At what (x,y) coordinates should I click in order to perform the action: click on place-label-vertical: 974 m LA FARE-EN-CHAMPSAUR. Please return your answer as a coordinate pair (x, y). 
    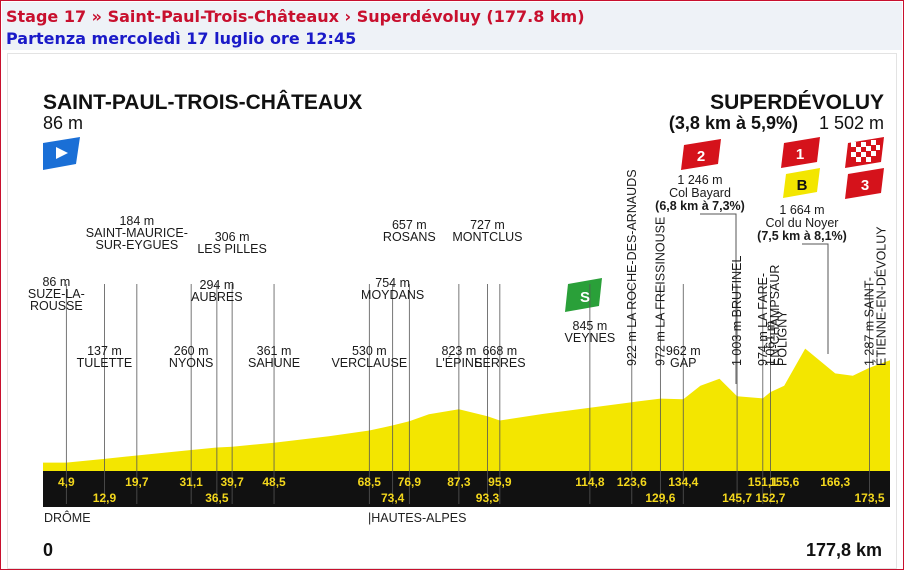
    Looking at the image, I should click on (769, 315).